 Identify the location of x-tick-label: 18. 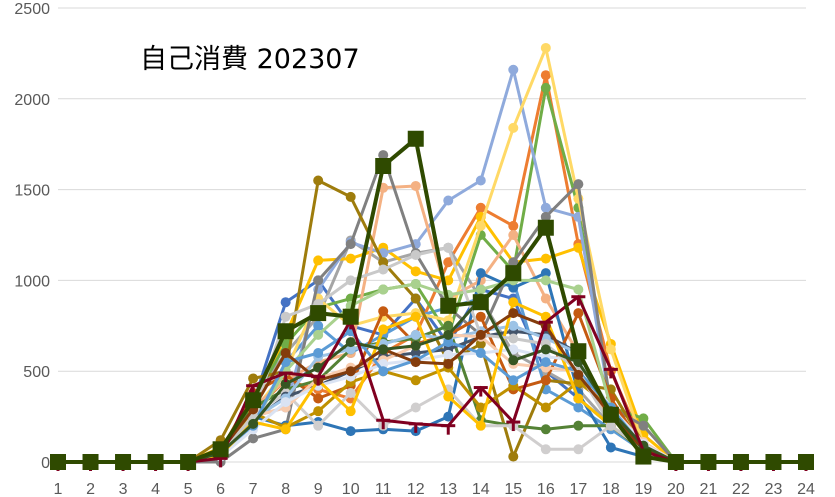
(611, 489).